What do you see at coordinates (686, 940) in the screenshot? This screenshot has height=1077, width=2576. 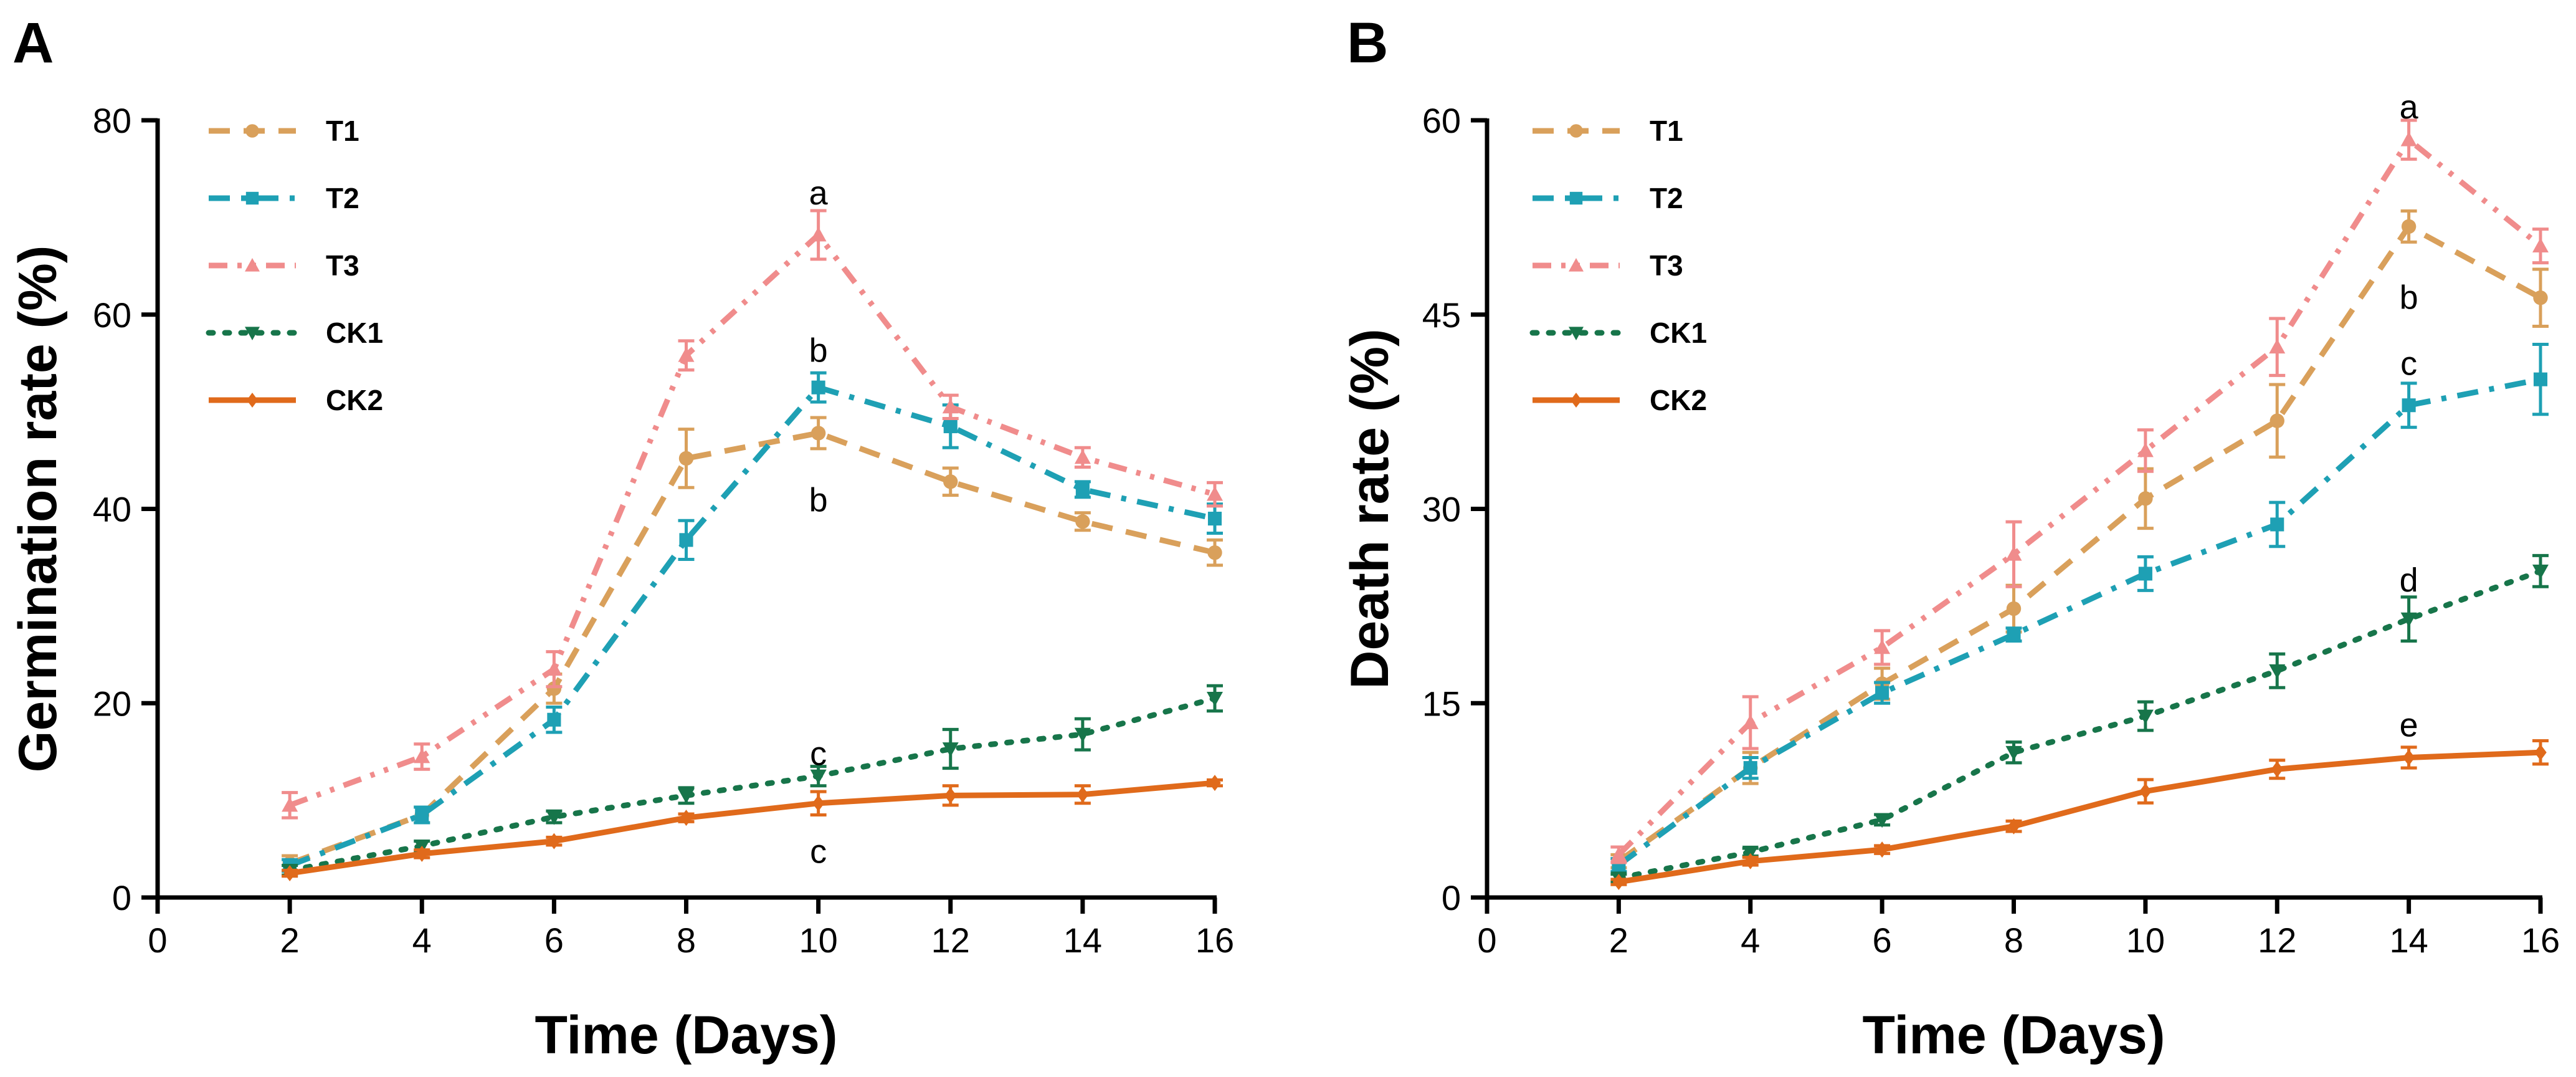 I see `x-tick-label: 8` at bounding box center [686, 940].